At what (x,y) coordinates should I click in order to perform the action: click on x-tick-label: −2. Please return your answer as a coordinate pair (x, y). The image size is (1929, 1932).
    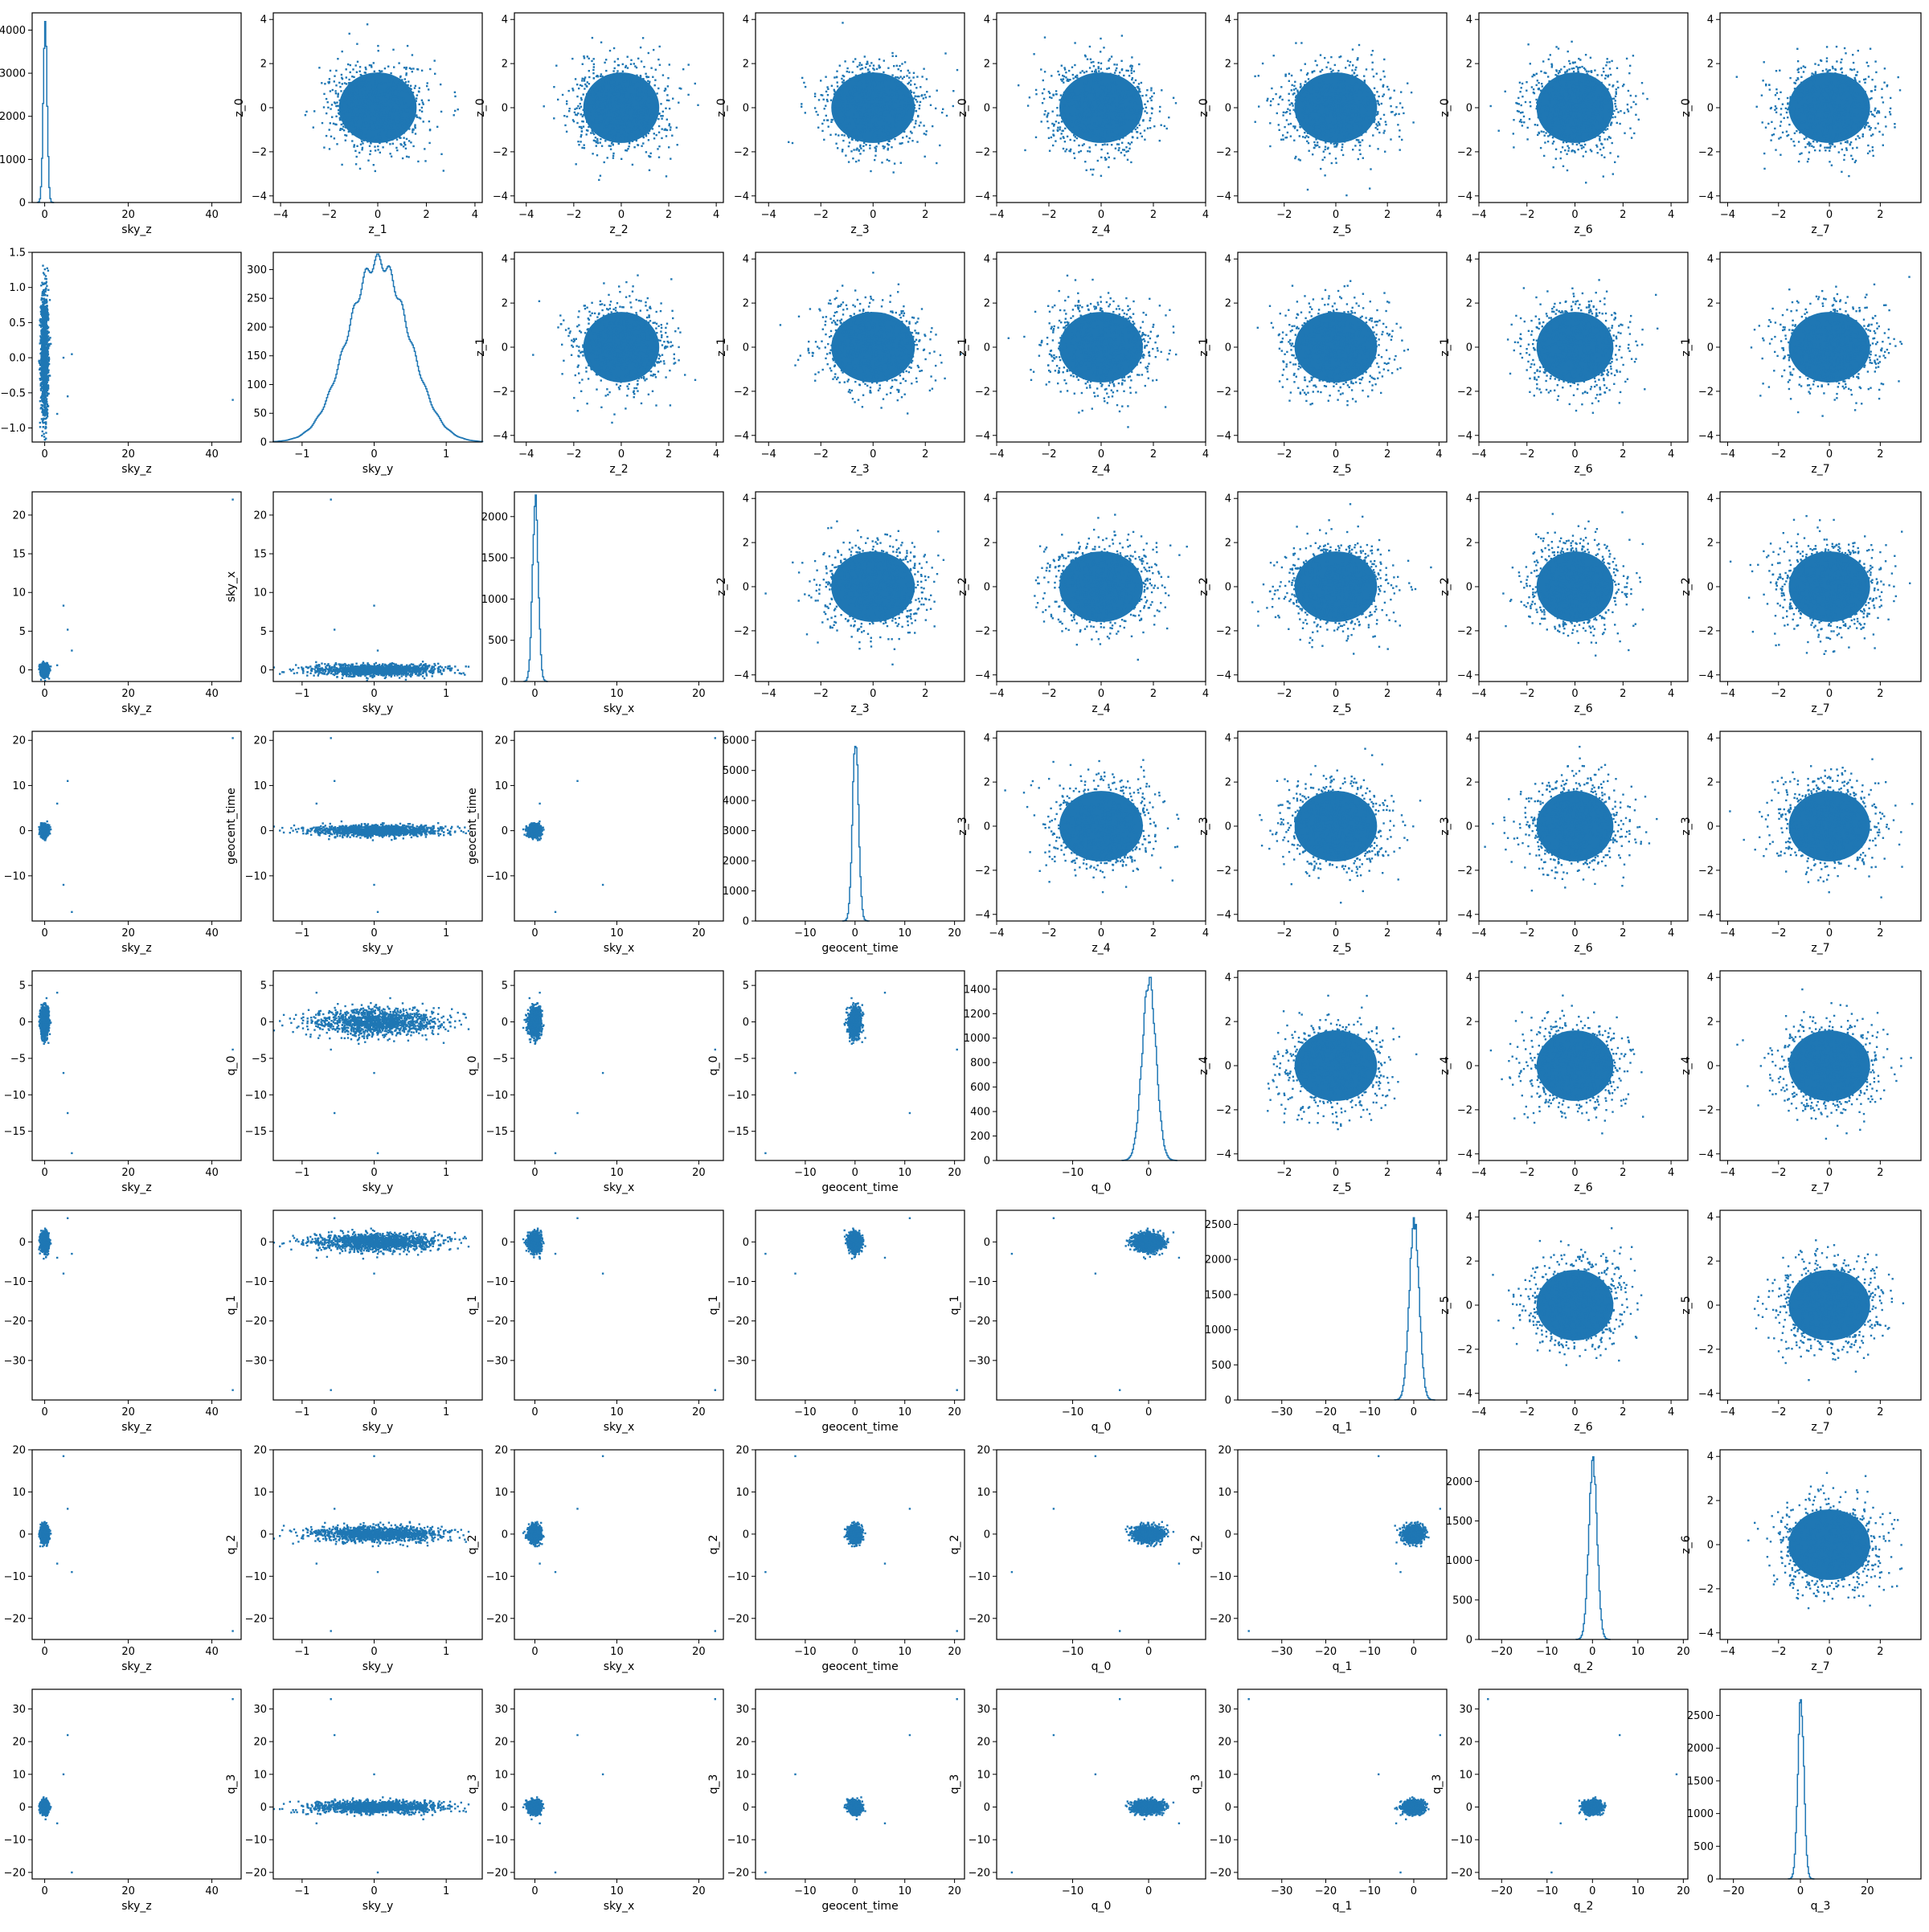
    Looking at the image, I should click on (329, 215).